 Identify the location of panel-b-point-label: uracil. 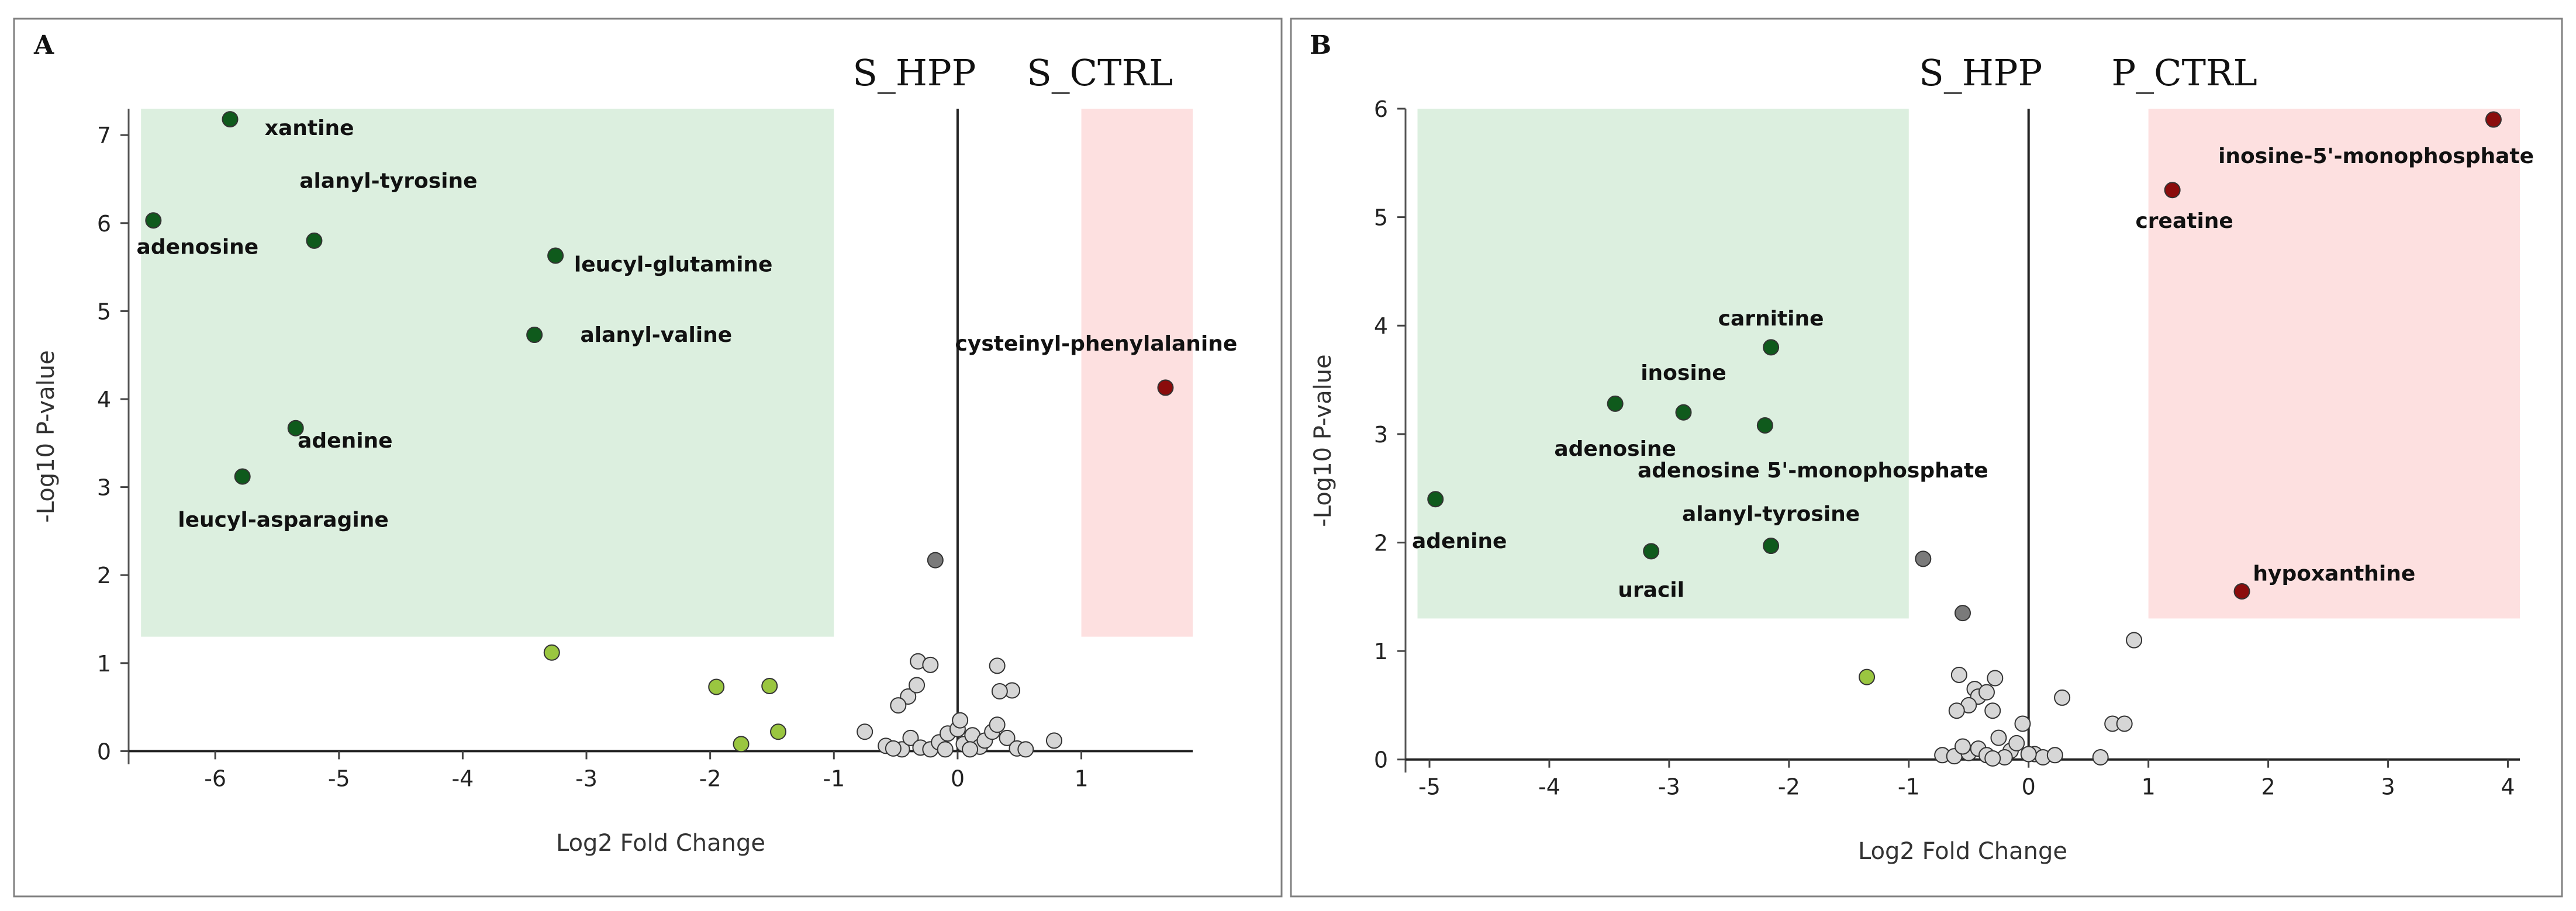
(1651, 590).